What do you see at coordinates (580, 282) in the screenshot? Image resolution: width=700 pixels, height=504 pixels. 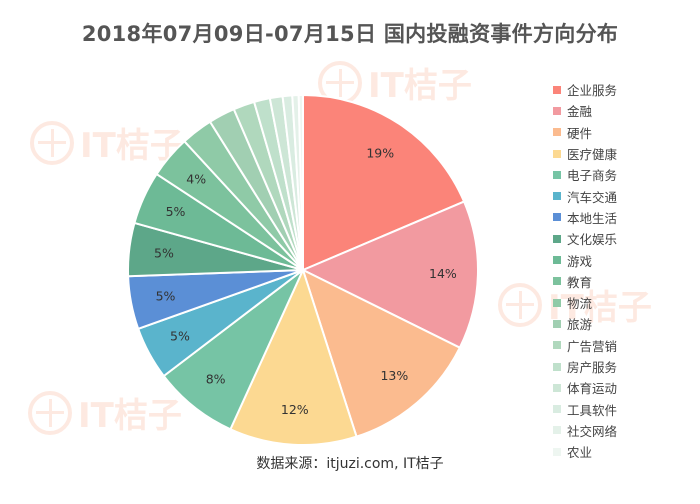 I see `legend-label: 教育` at bounding box center [580, 282].